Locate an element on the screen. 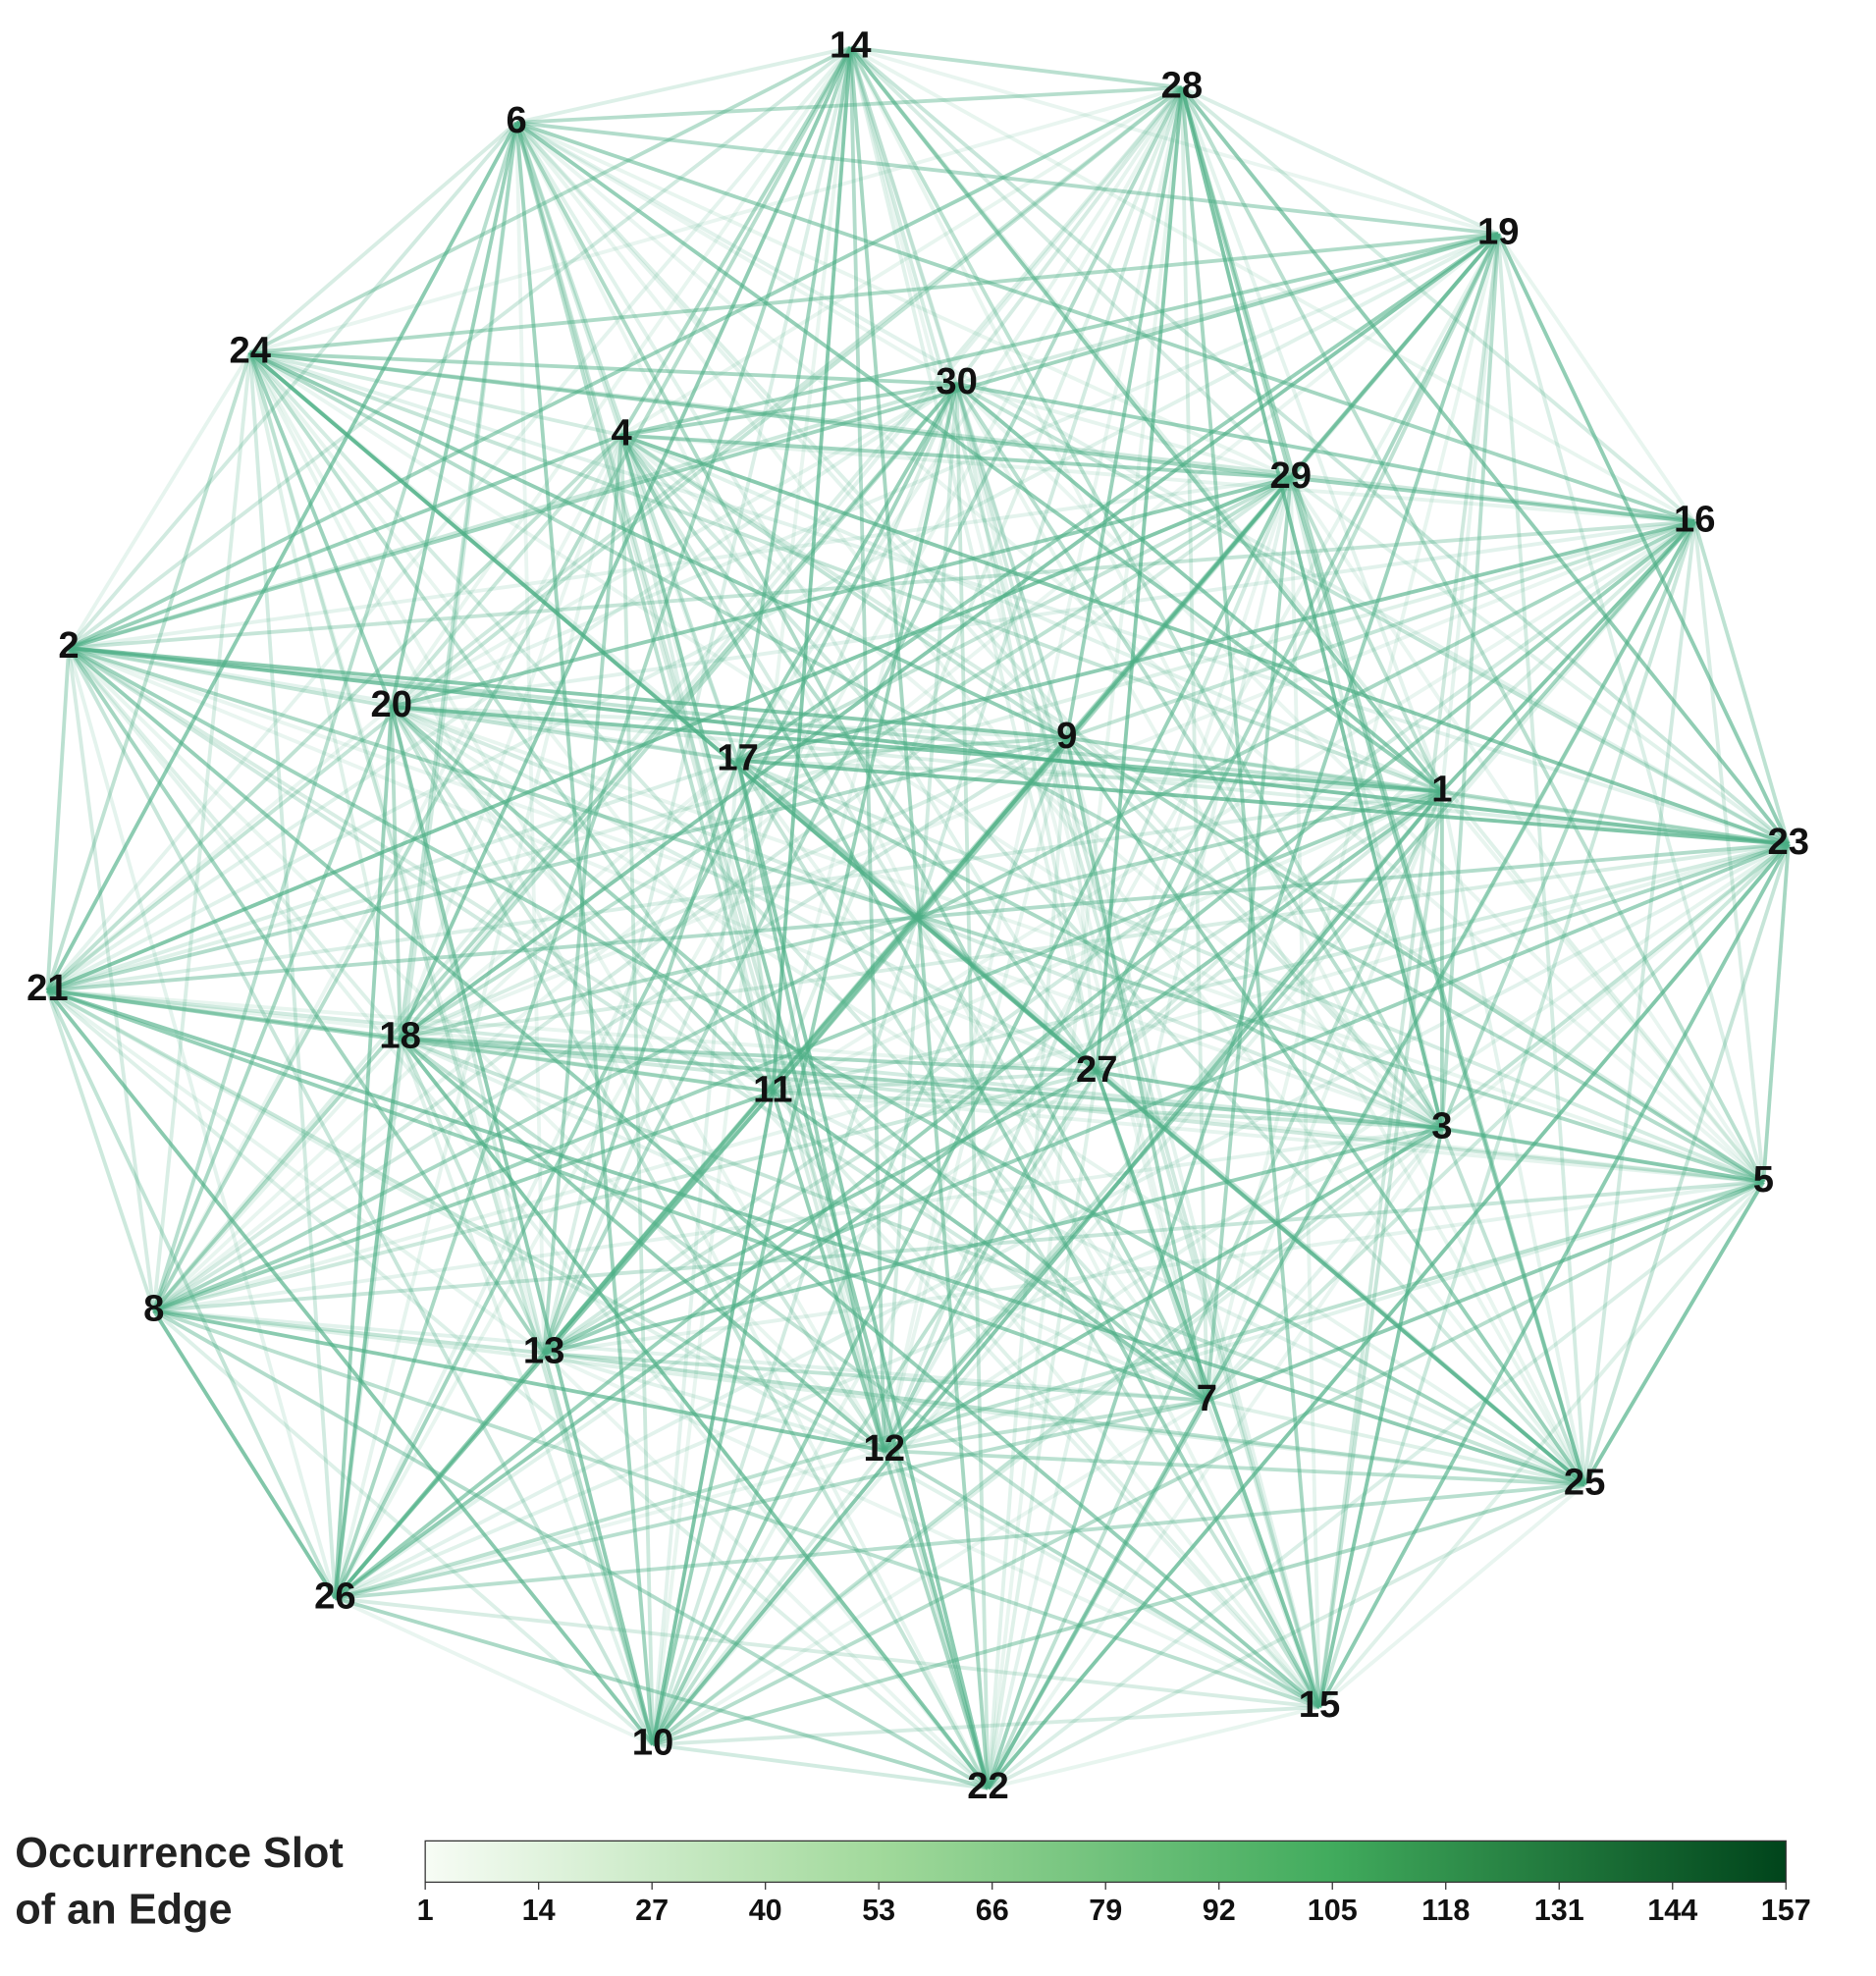 Image resolution: width=1876 pixels, height=1976 pixels. node-label: 19 is located at coordinates (1499, 231).